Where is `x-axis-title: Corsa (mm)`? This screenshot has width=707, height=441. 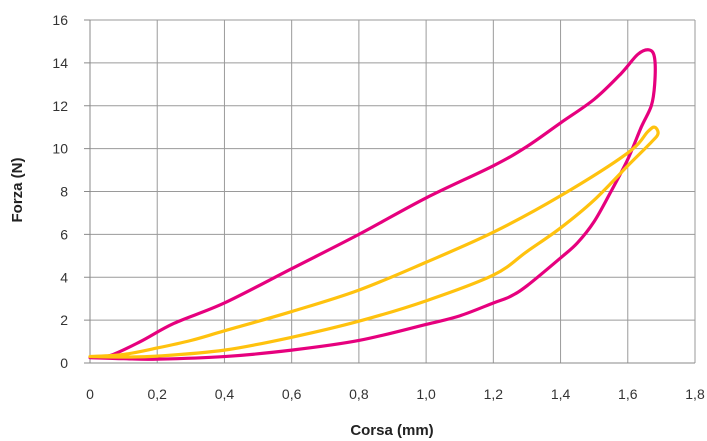 x-axis-title: Corsa (mm) is located at coordinates (391, 430).